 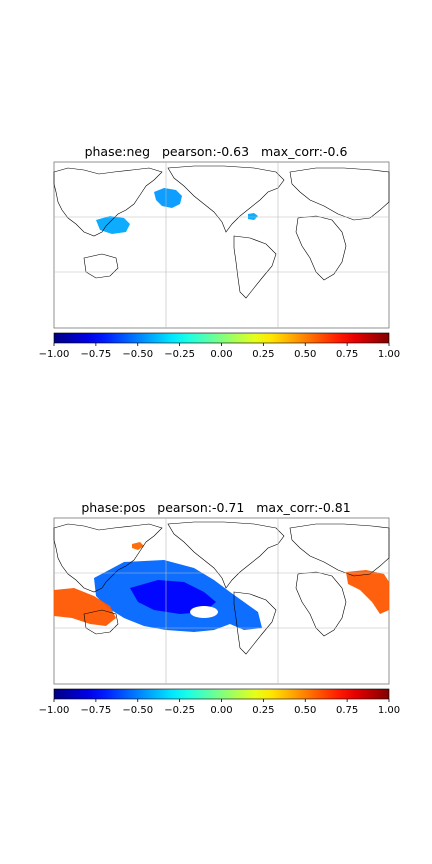 What do you see at coordinates (168, 198) in the screenshot?
I see `patch-north-pacific-gulf-of-alaska` at bounding box center [168, 198].